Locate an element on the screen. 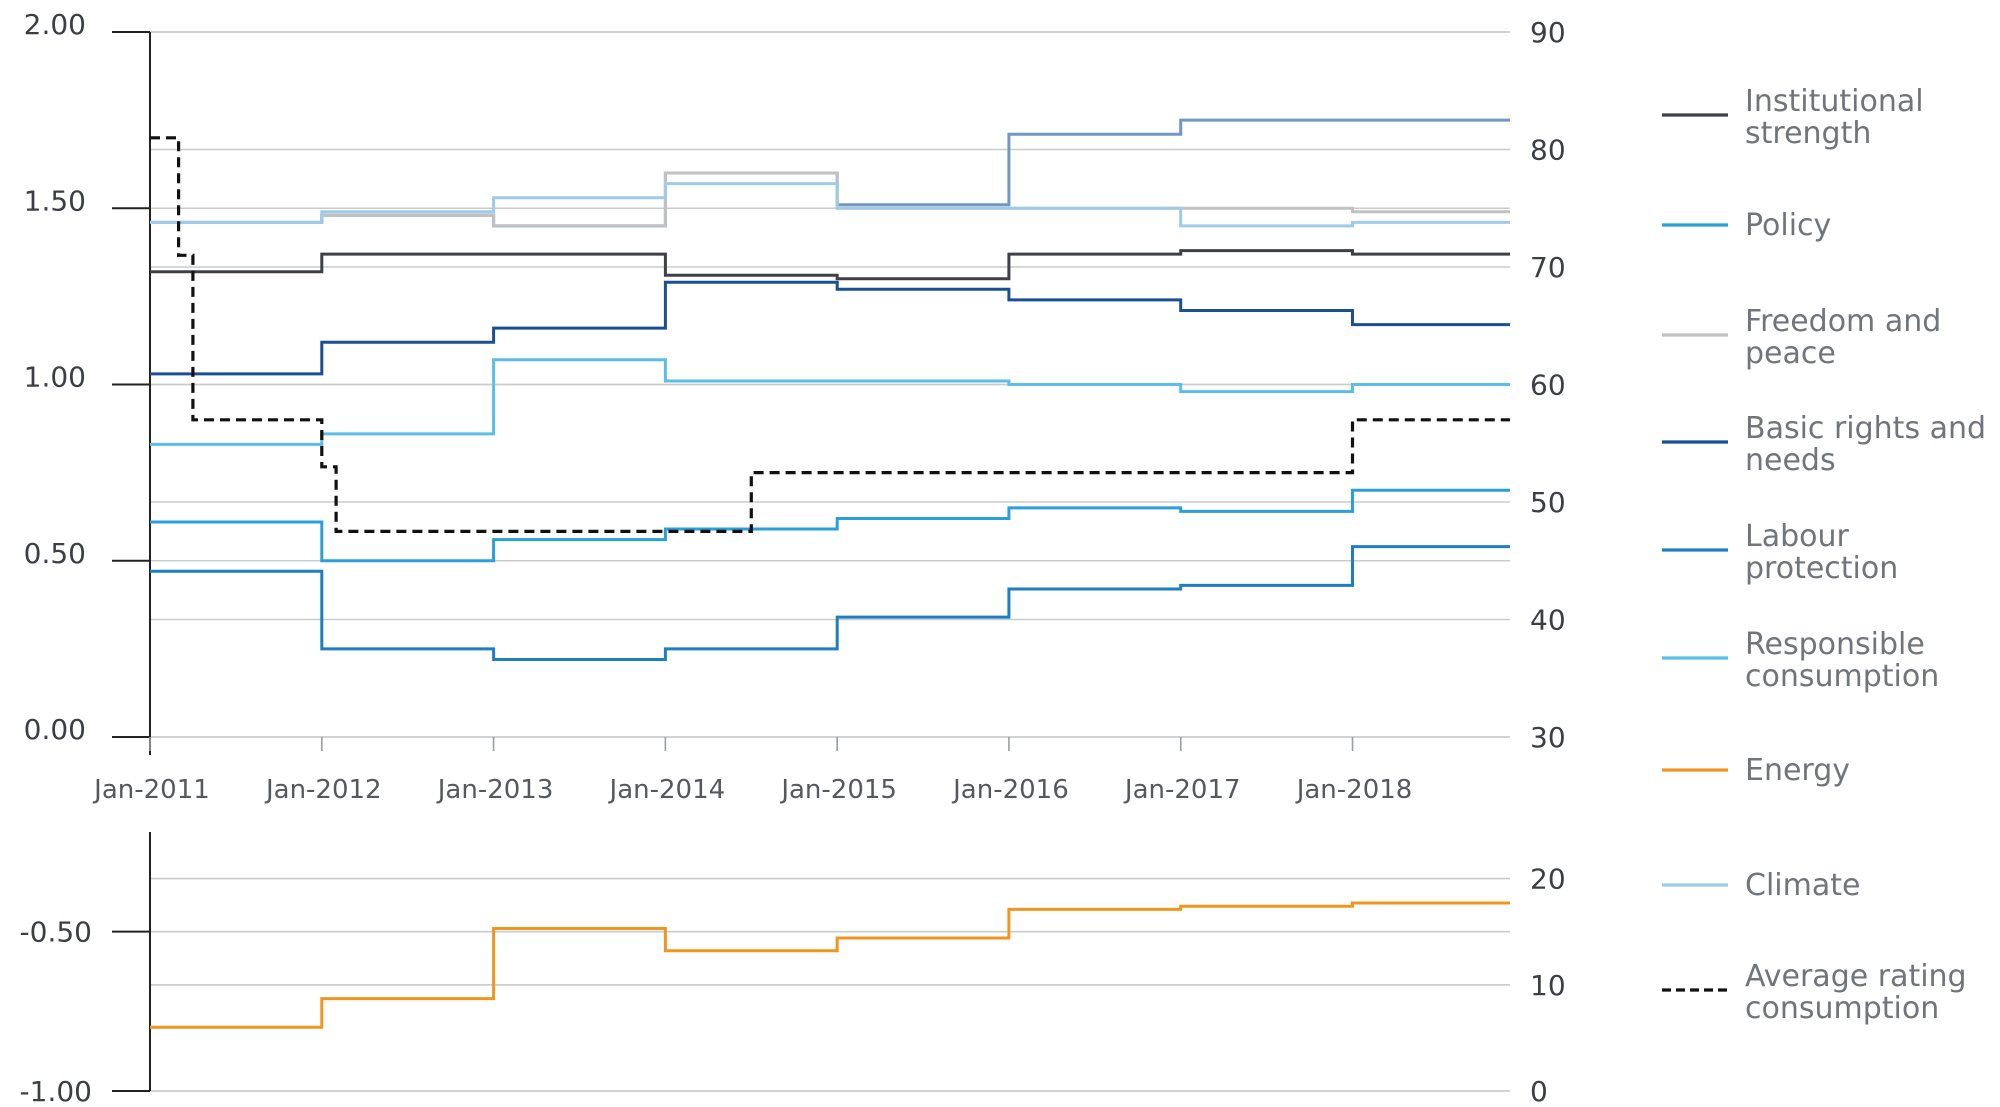  series-line-labour-protection is located at coordinates (830, 603).